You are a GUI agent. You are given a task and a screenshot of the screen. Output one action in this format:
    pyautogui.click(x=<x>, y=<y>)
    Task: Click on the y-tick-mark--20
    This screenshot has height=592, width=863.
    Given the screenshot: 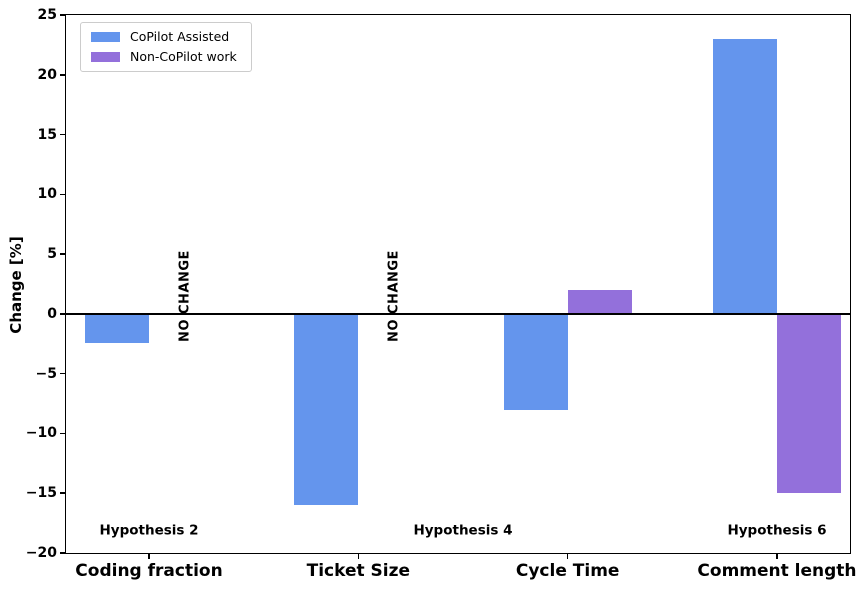 What is the action you would take?
    pyautogui.click(x=63, y=553)
    